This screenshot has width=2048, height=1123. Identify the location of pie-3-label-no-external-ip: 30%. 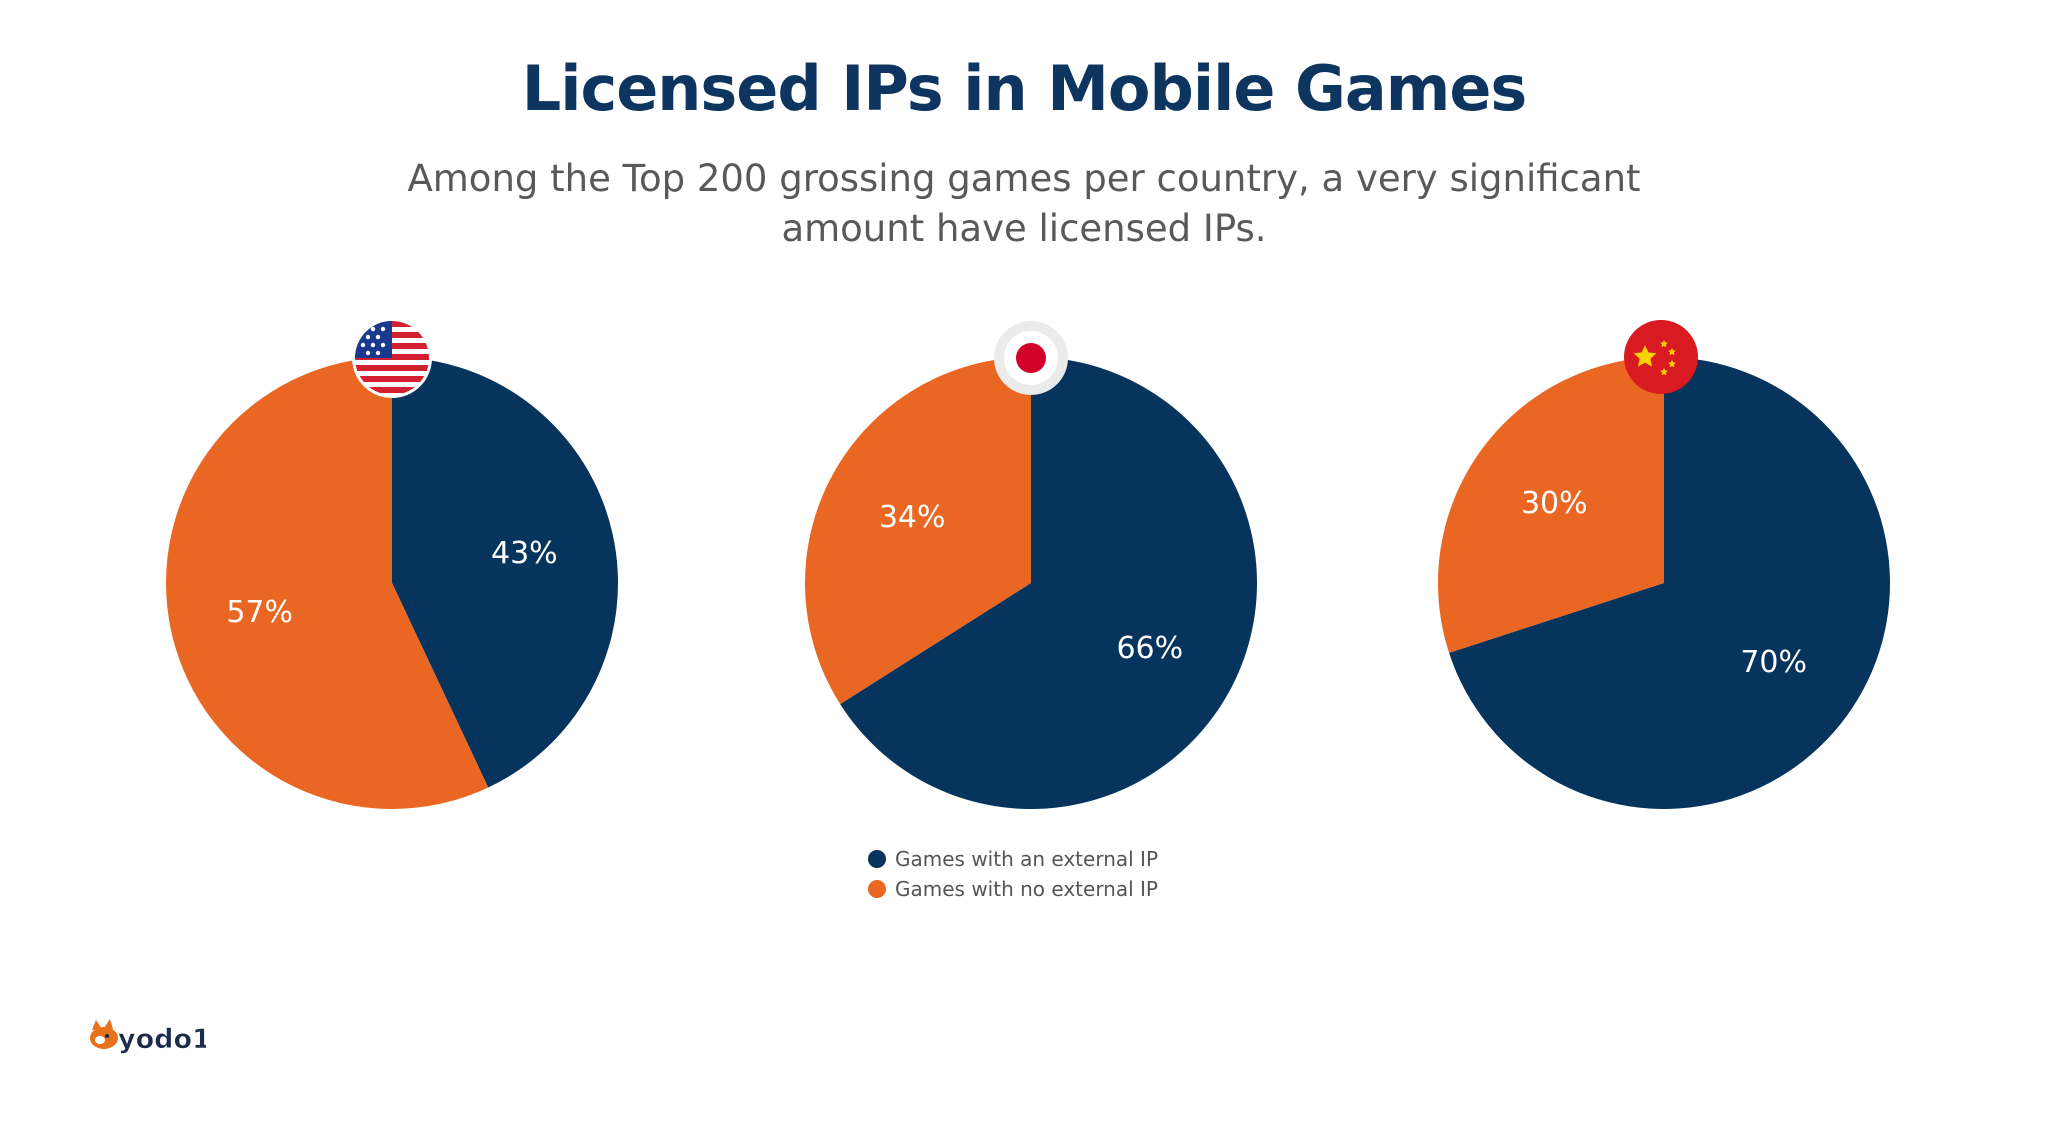
(1554, 503).